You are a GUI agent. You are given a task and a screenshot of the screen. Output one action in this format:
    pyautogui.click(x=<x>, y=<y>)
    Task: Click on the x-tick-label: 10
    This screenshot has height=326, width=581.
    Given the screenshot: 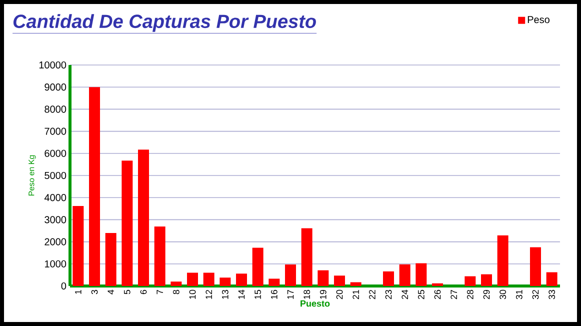 What is the action you would take?
    pyautogui.click(x=192, y=294)
    